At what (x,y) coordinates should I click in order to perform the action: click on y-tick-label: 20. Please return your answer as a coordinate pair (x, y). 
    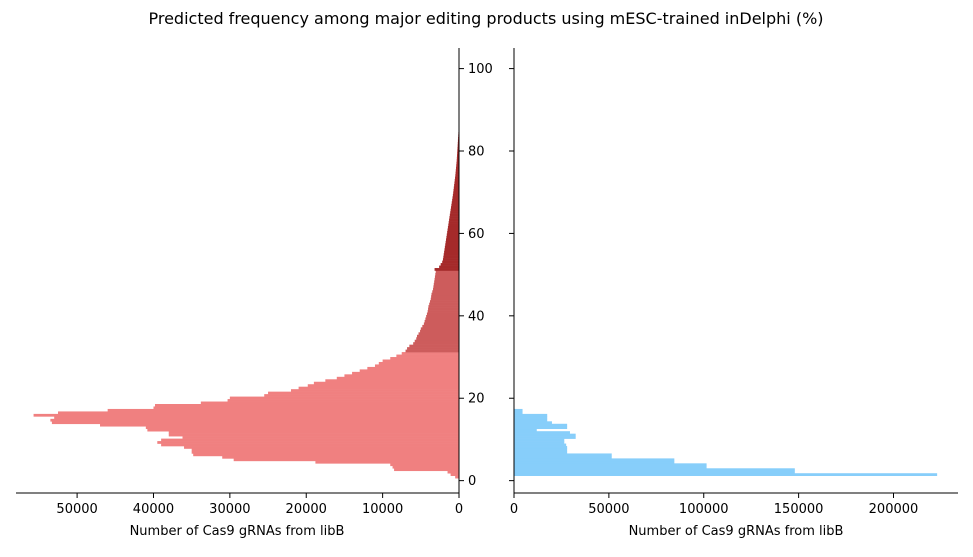
    Looking at the image, I should click on (476, 399).